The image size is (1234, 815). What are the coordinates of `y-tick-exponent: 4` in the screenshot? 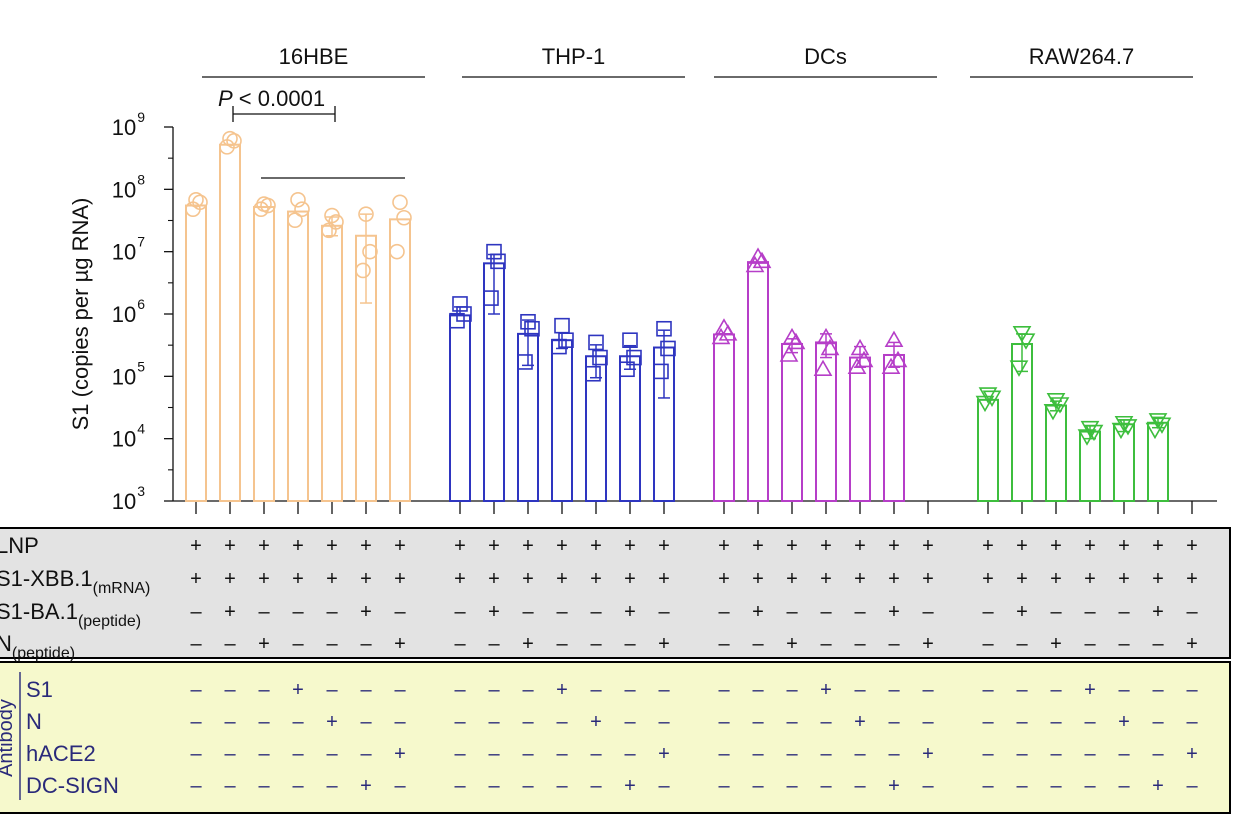 It's located at (141, 429).